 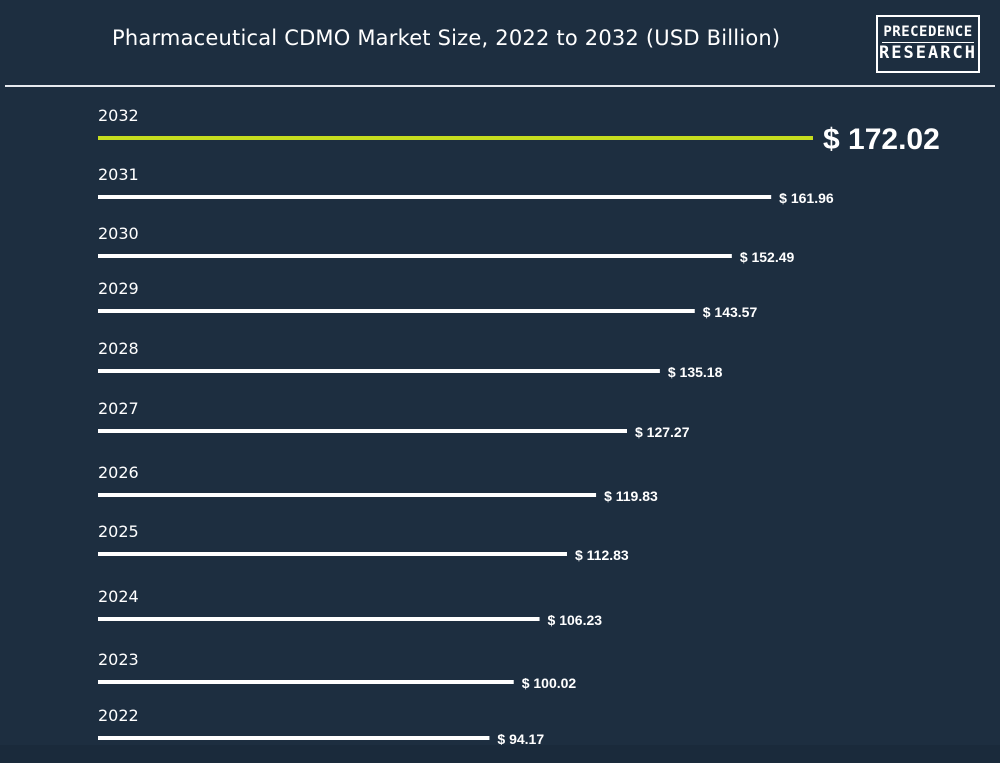 I want to click on value-label-2030: $ 152.49, so click(x=767, y=257).